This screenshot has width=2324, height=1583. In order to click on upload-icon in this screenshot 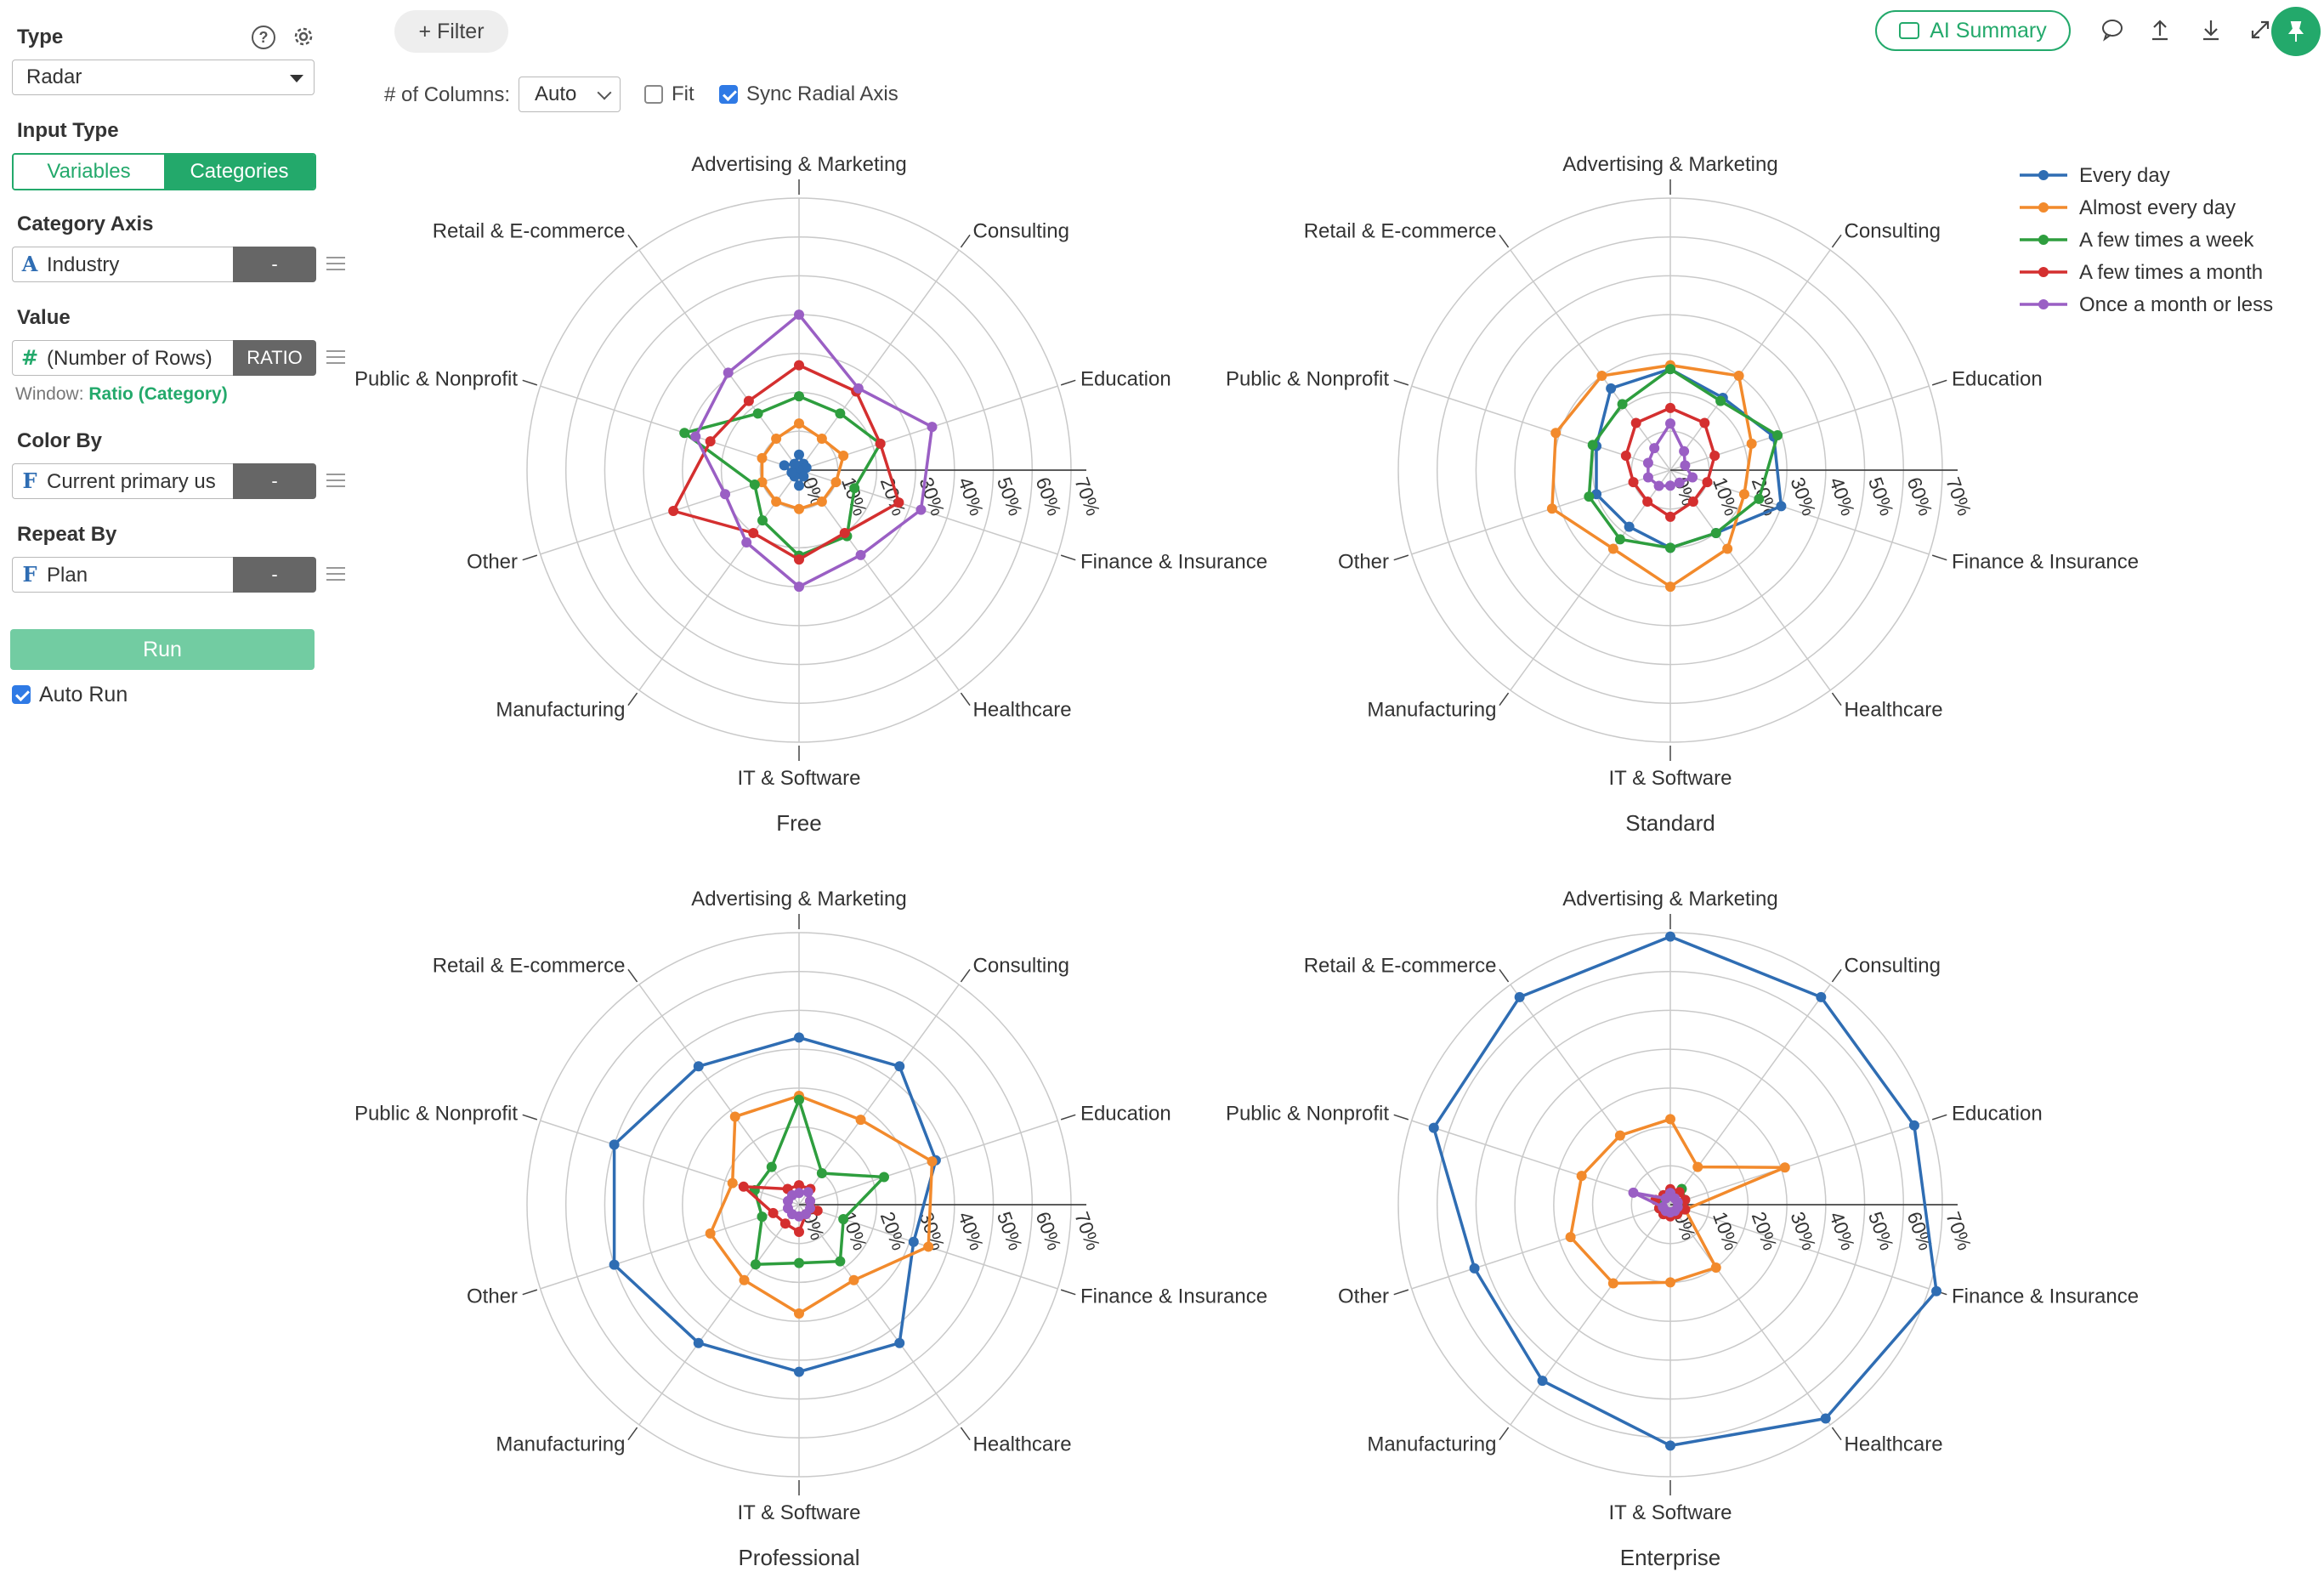, I will do `click(2159, 31)`.